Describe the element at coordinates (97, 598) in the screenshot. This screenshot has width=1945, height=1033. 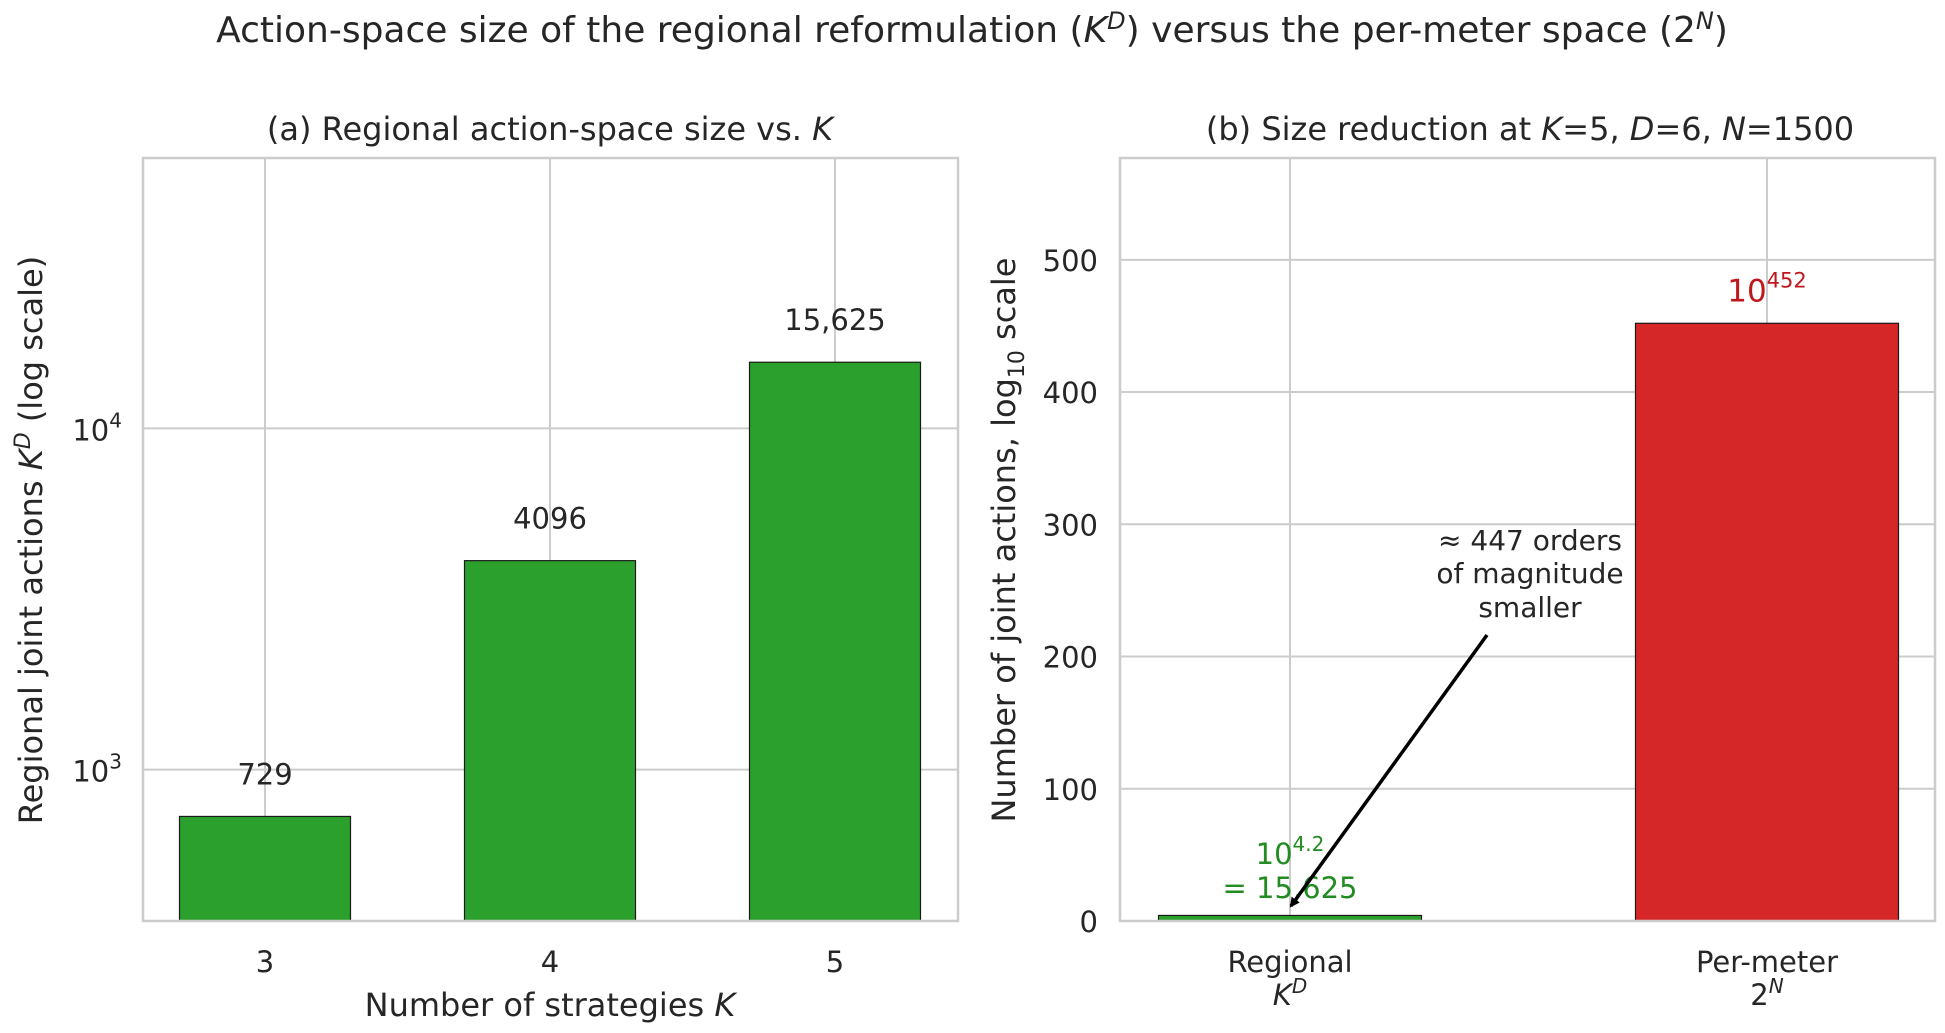
I see `panel-a-y-ticks: 10³ 10⁴` at that location.